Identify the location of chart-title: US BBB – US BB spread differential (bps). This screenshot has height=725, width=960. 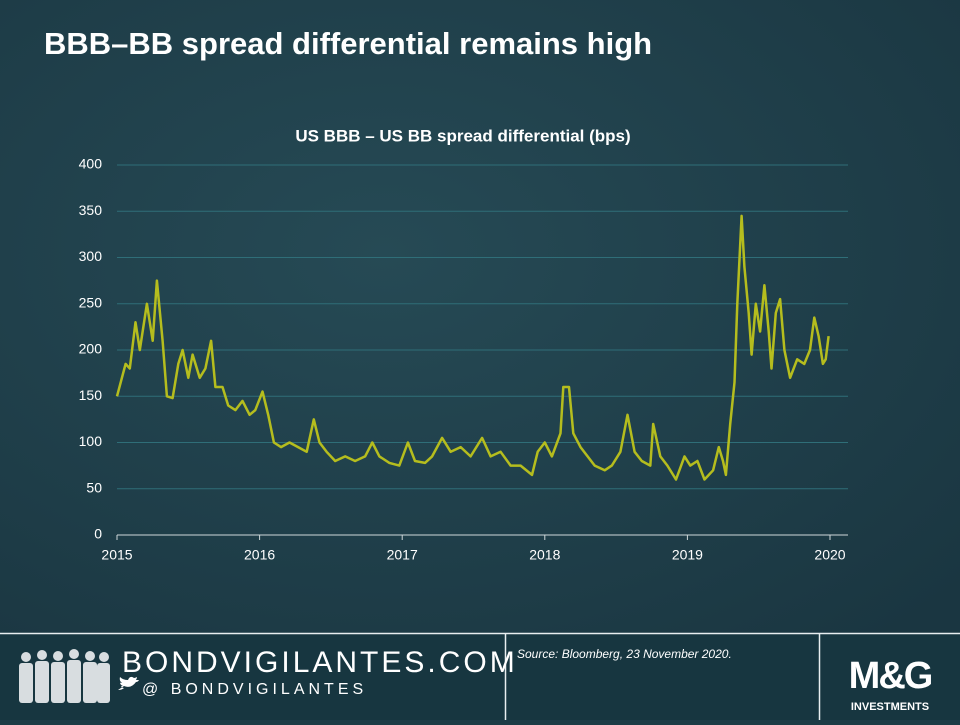
(462, 135).